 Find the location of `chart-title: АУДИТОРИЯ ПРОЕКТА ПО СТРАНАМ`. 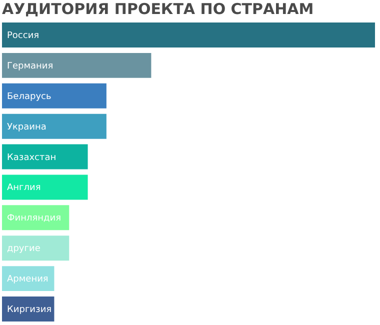

chart-title: АУДИТОРИЯ ПРОЕКТА ПО СТРАНАМ is located at coordinates (158, 9).